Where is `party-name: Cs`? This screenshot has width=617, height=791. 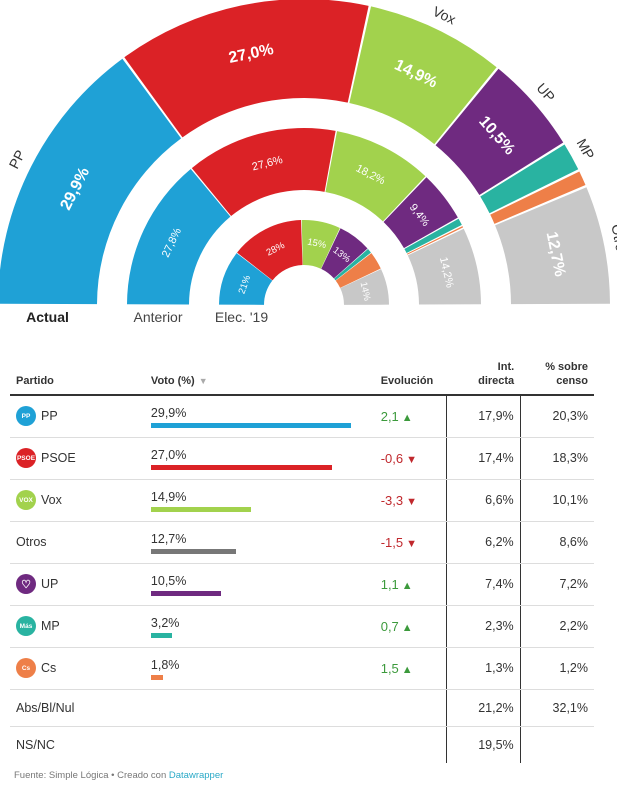 party-name: Cs is located at coordinates (49, 668).